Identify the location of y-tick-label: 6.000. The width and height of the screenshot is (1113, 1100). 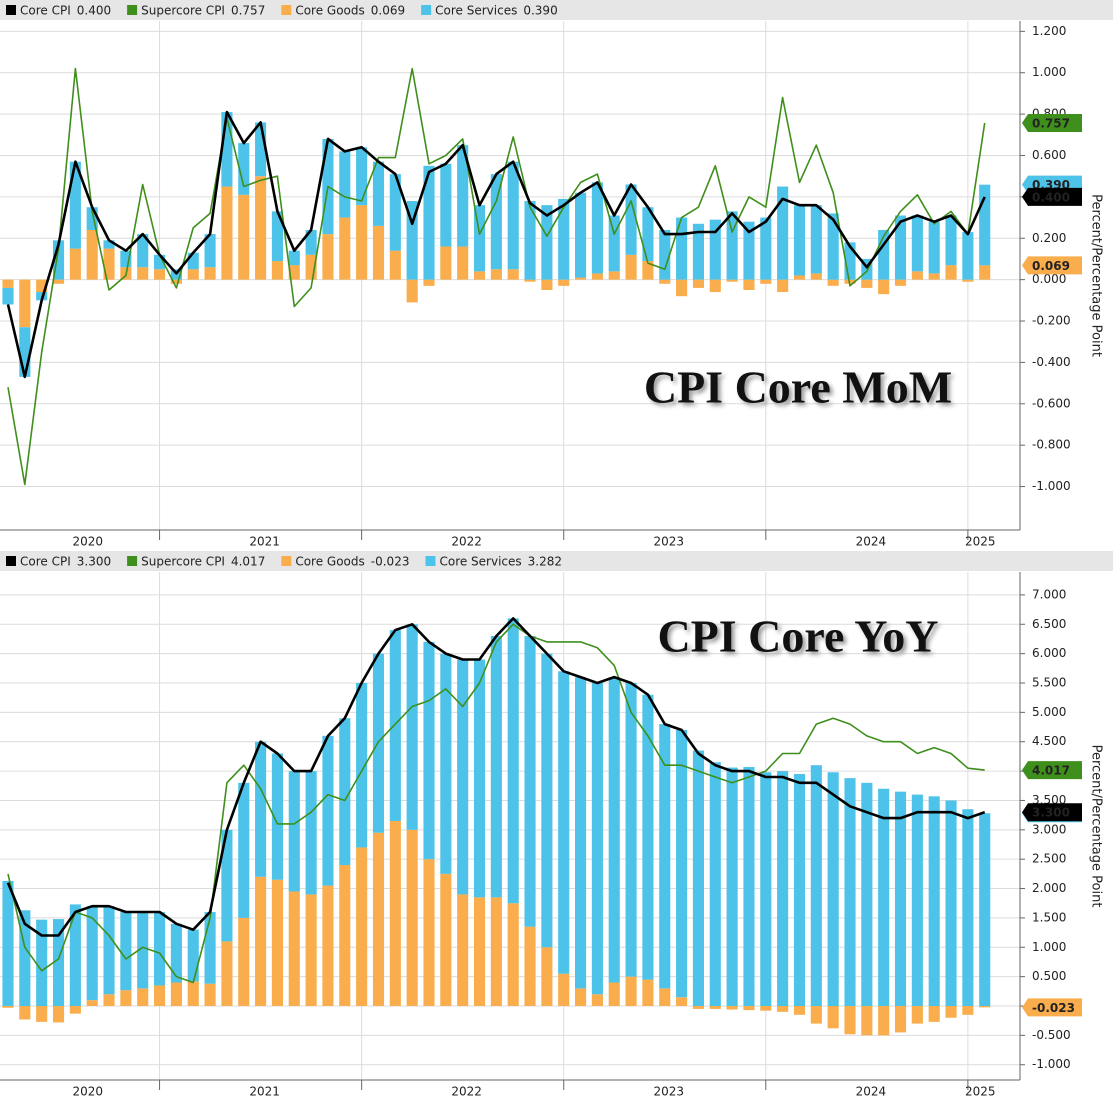
(1049, 653).